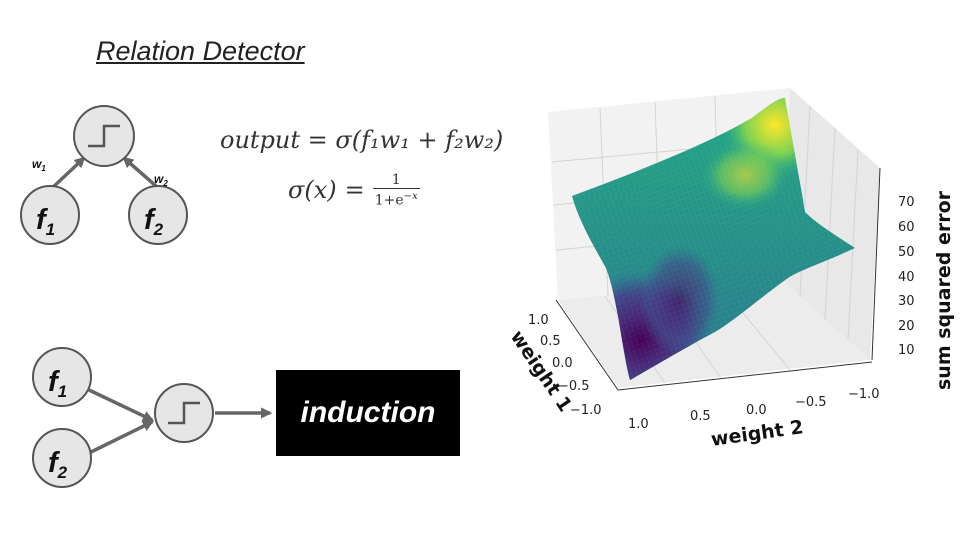 This screenshot has width=960, height=540. I want to click on x-tick-1.0: 1.0, so click(638, 424).